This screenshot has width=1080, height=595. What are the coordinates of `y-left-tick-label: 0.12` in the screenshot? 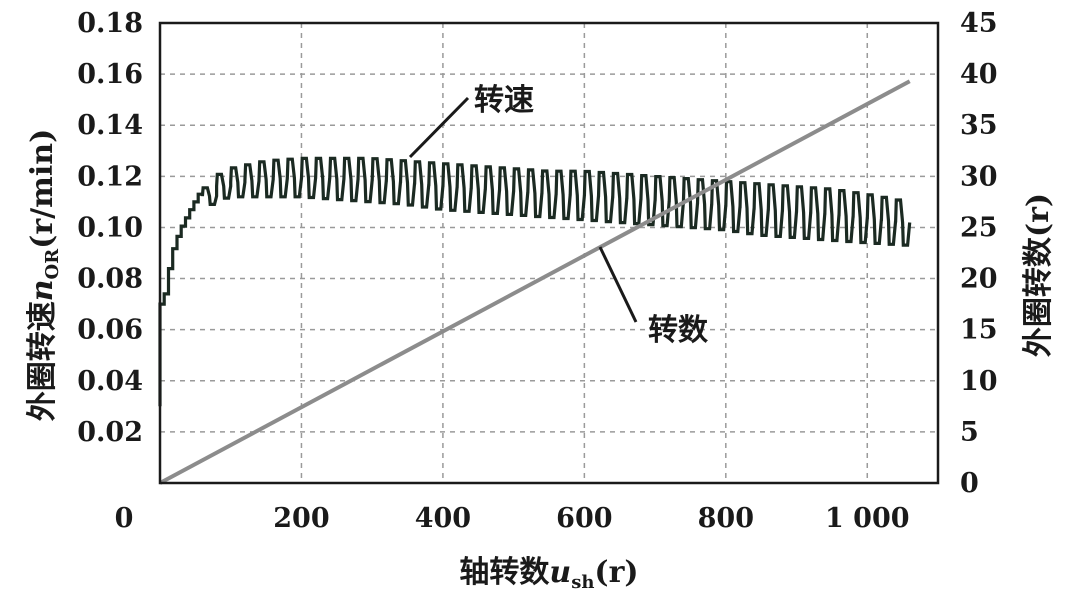 It's located at (110, 176).